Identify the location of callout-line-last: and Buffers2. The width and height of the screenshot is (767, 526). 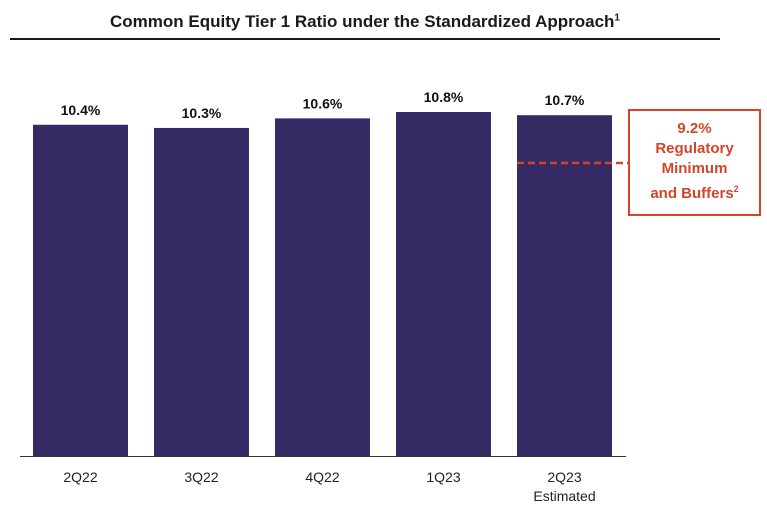
(694, 191).